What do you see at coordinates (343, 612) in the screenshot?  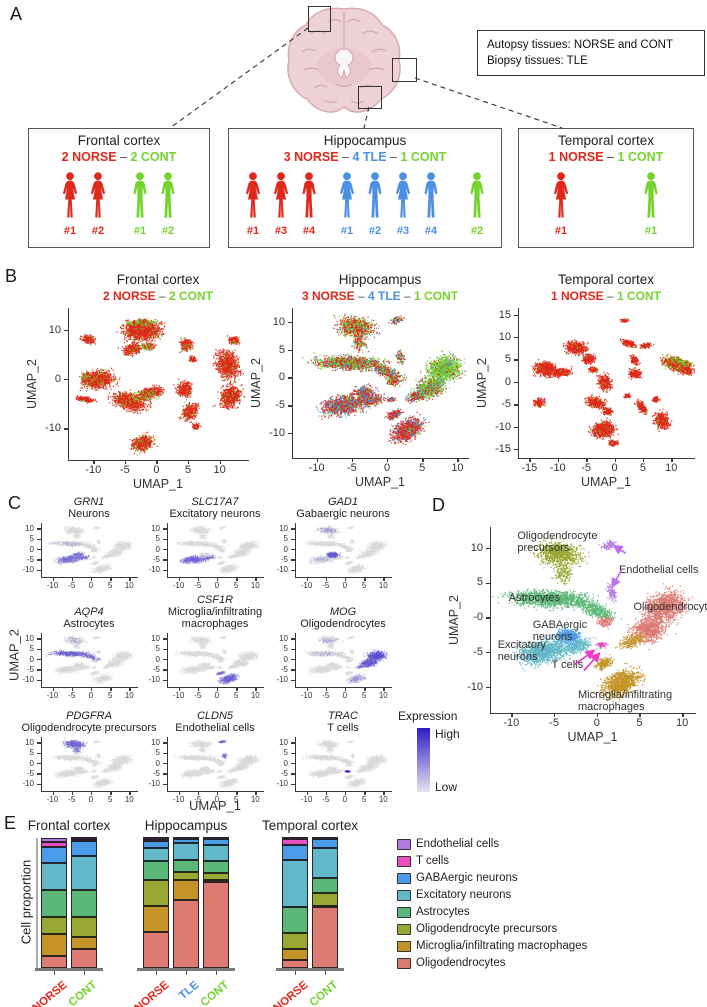 I see `feature-gene-name: MOG` at bounding box center [343, 612].